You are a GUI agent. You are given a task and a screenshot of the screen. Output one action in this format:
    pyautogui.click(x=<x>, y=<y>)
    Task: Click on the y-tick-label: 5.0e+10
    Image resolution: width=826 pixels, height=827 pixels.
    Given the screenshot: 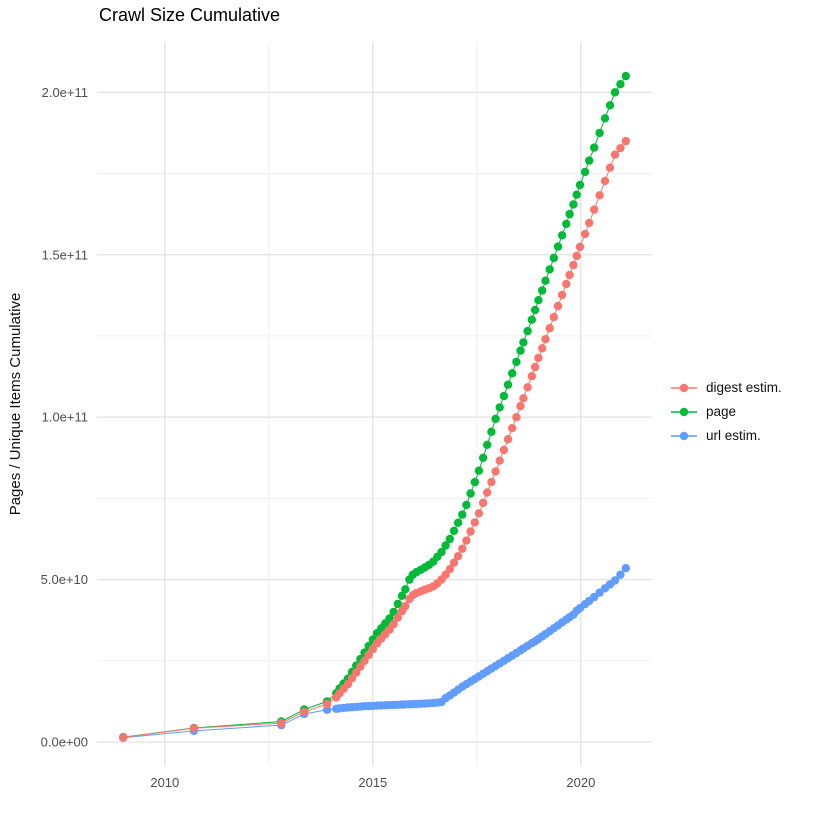 What is the action you would take?
    pyautogui.click(x=64, y=579)
    